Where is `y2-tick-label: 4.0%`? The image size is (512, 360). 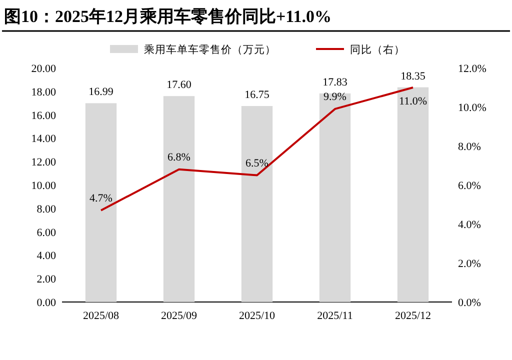 y2-tick-label: 4.0% is located at coordinates (469, 225).